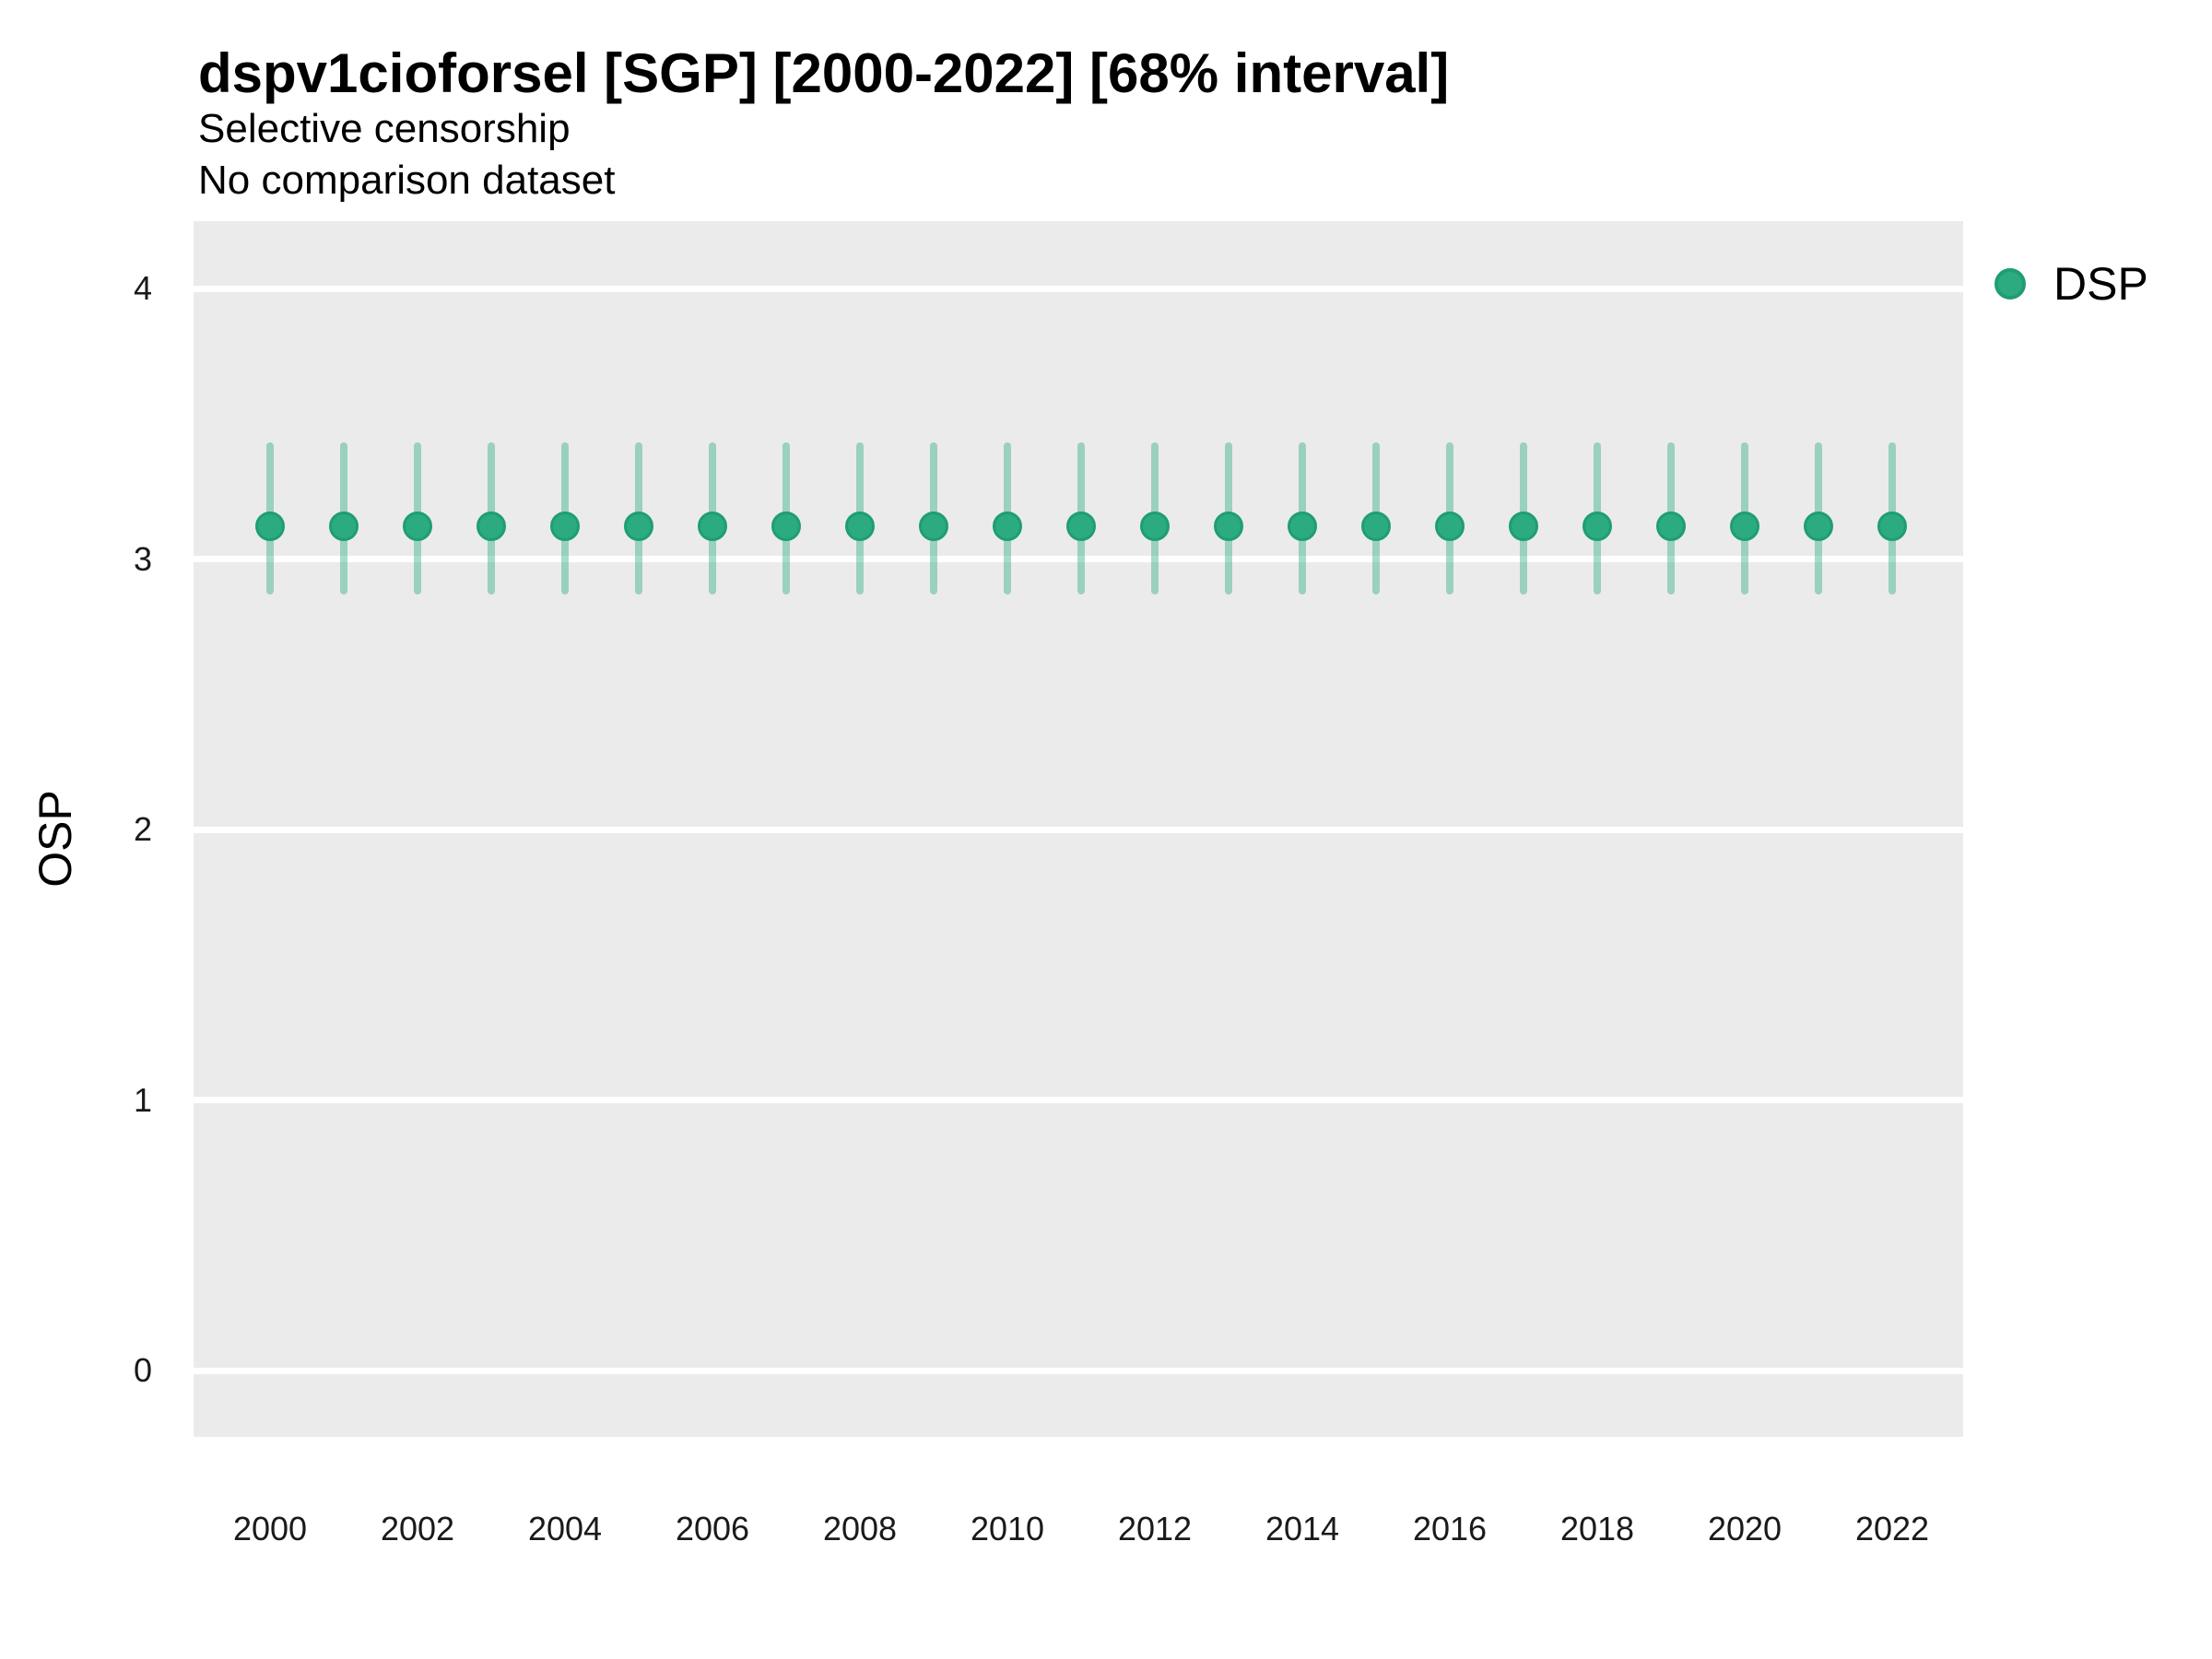 This screenshot has height=1659, width=2212. What do you see at coordinates (1597, 1528) in the screenshot?
I see `x-tick-label-2018: 2018` at bounding box center [1597, 1528].